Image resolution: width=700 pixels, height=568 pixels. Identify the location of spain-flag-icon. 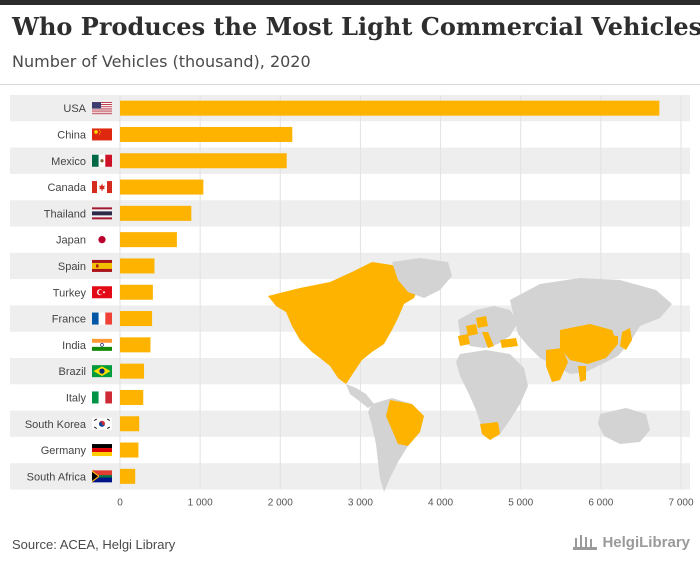
(102, 265).